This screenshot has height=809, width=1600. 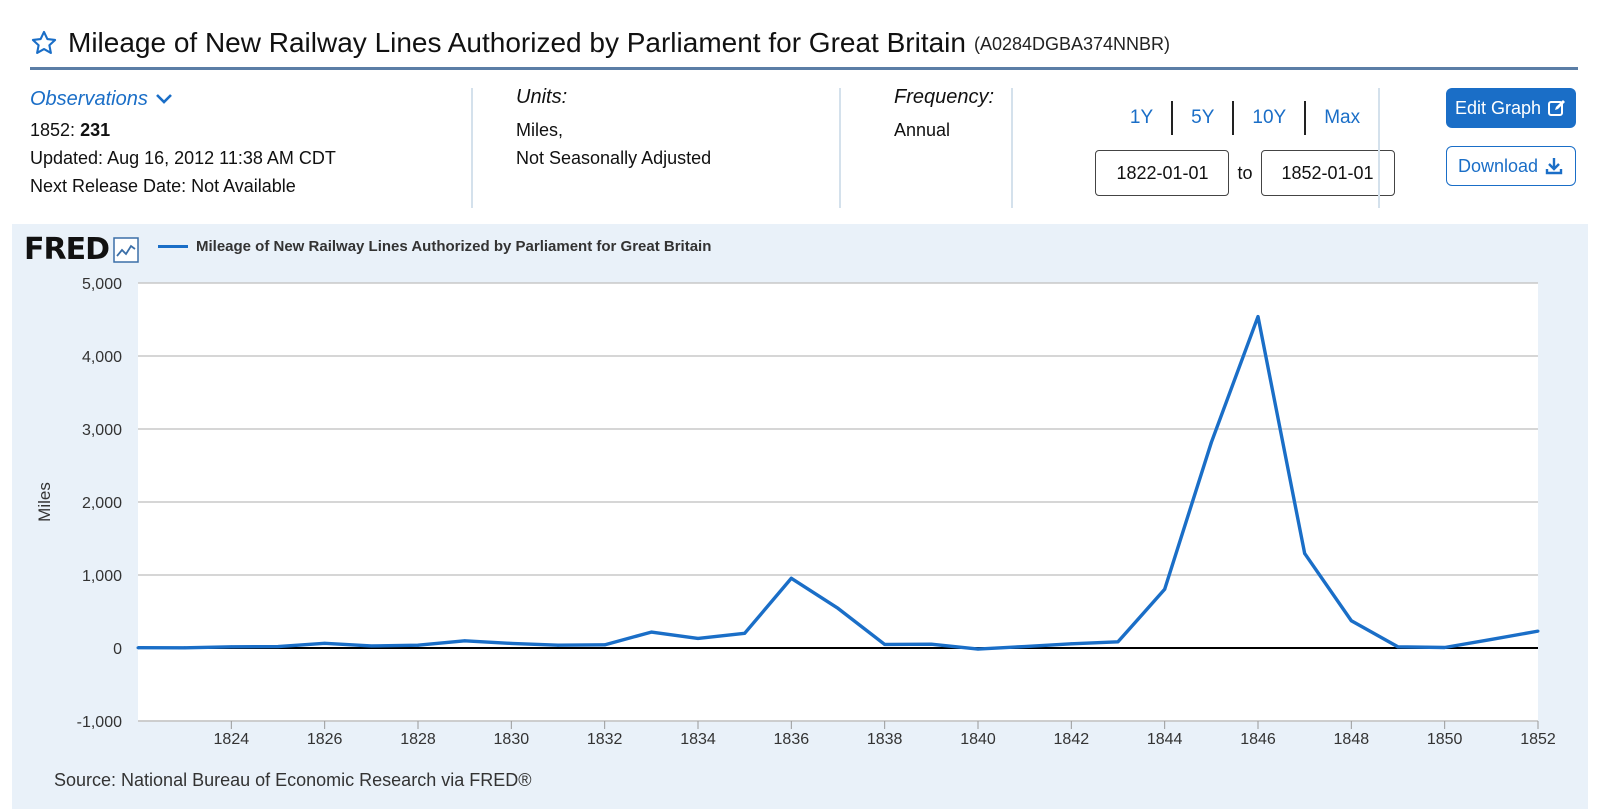 I want to click on range-10y-button: 10Y, so click(x=1270, y=118).